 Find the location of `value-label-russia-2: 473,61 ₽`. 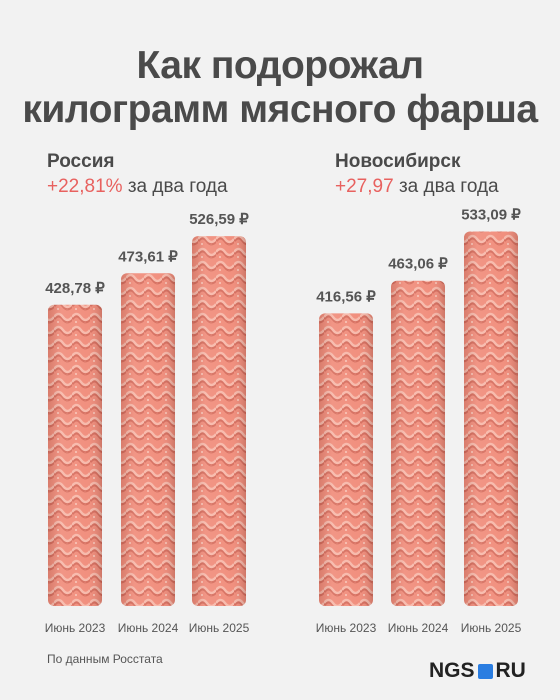

value-label-russia-2: 473,61 ₽ is located at coordinates (148, 256).